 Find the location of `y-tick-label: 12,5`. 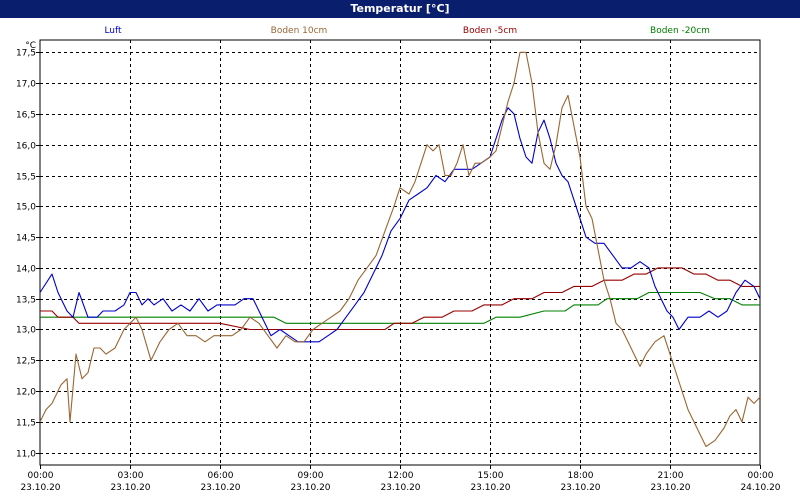

y-tick-label: 12,5 is located at coordinates (26, 362).